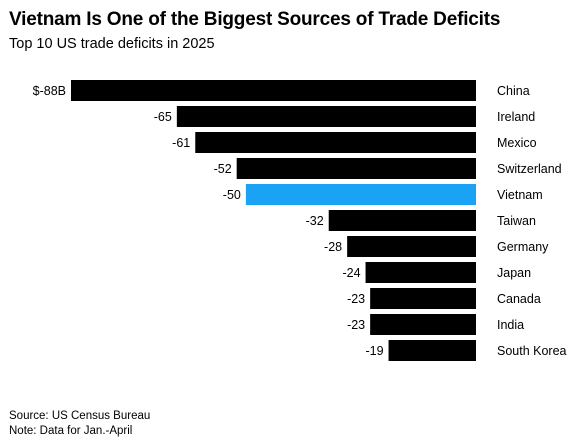  What do you see at coordinates (232, 195) in the screenshot?
I see `value-label-vietnam: -50` at bounding box center [232, 195].